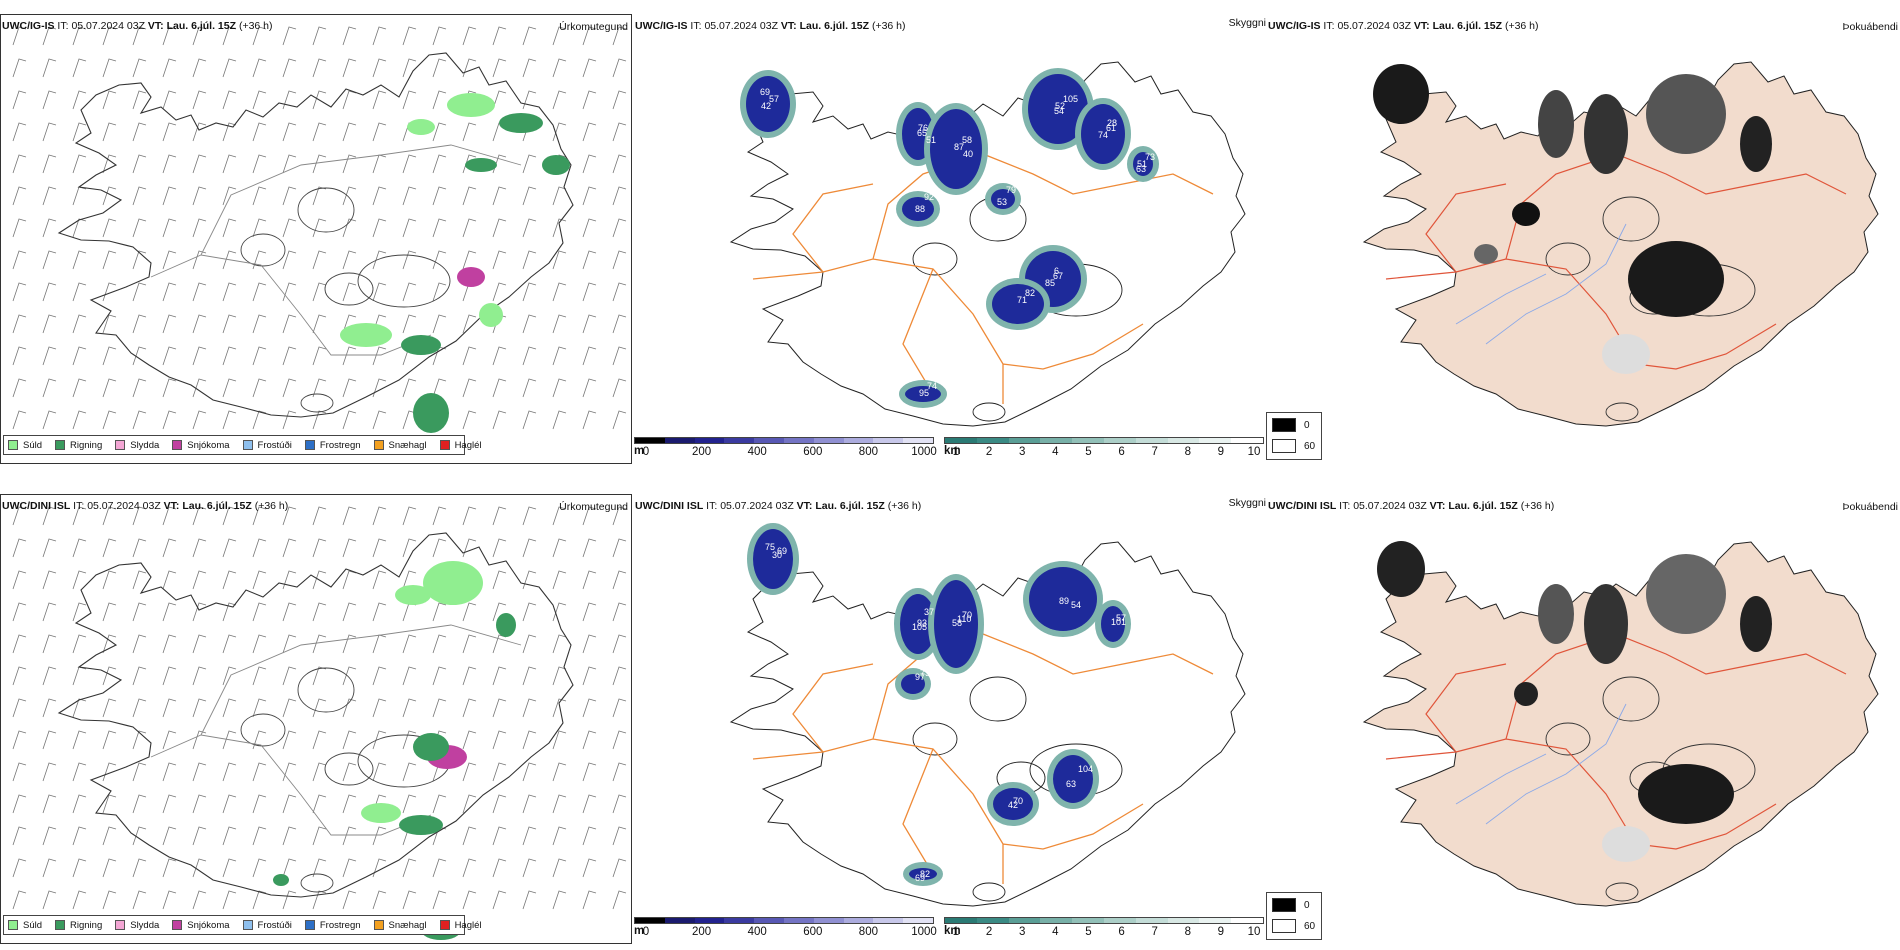 The width and height of the screenshot is (1900, 950). I want to click on cloud-base-scale-bottom: m 0 200 400 600 800 1000, so click(785, 930).